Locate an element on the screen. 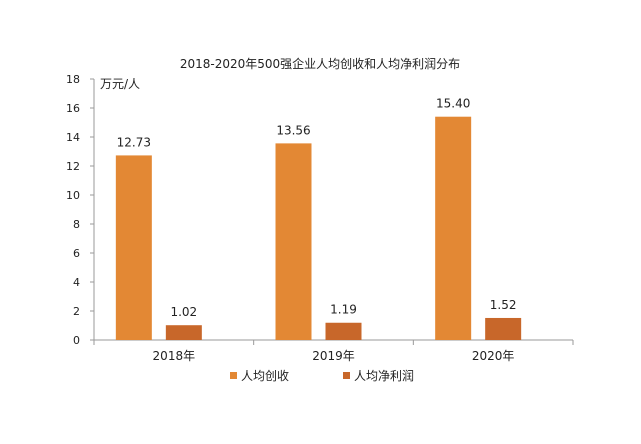 This screenshot has height=444, width=641. x-axis: 2018年 2019年 2020年 is located at coordinates (333, 351).